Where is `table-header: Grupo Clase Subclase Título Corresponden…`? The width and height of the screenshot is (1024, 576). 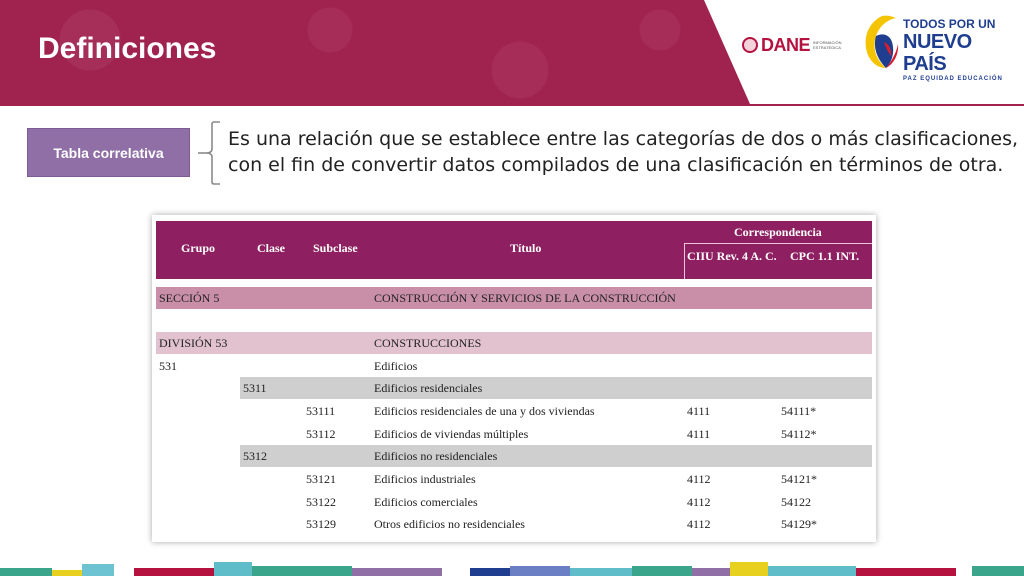
table-header: Grupo Clase Subclase Título Corresponden… is located at coordinates (514, 250).